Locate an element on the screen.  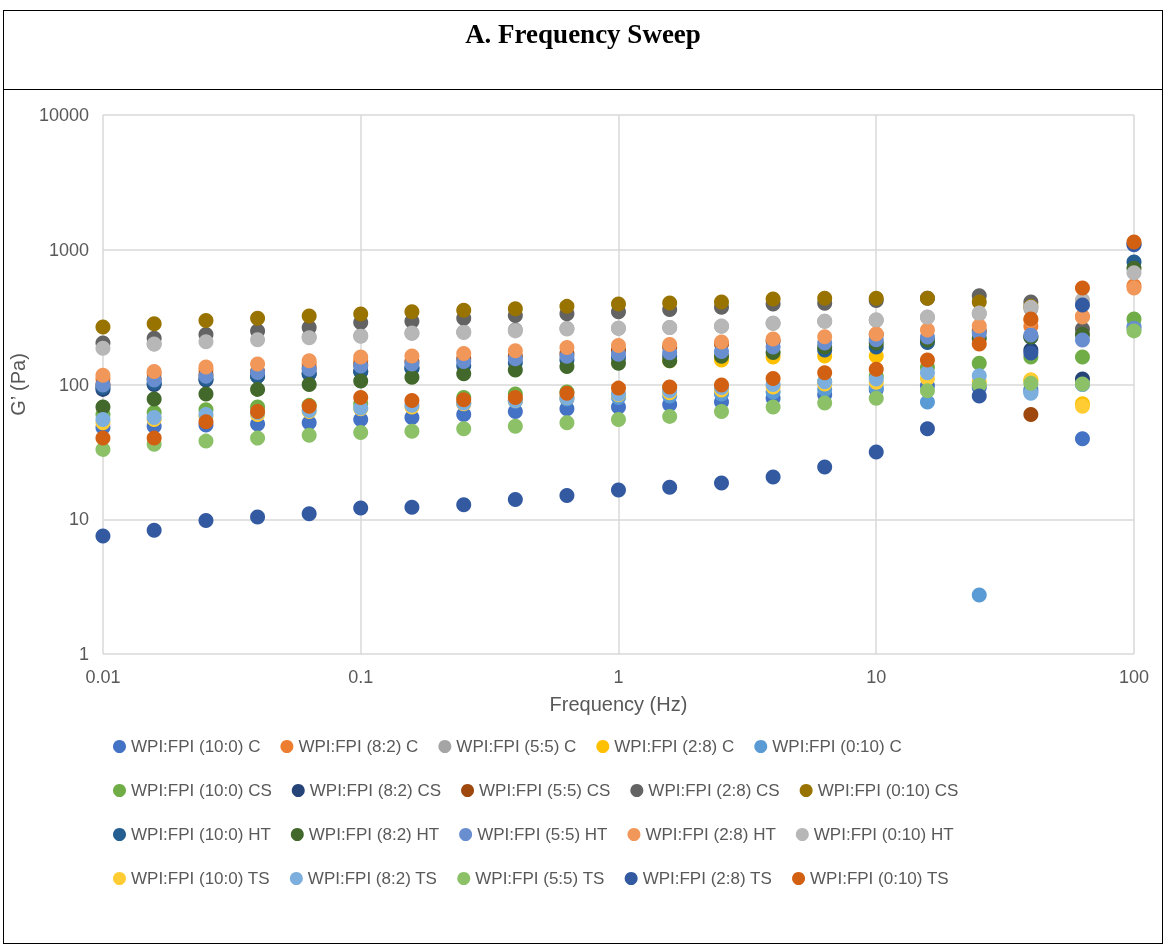
legend-label: WPI:FPI (0:10) TS is located at coordinates (879, 878).